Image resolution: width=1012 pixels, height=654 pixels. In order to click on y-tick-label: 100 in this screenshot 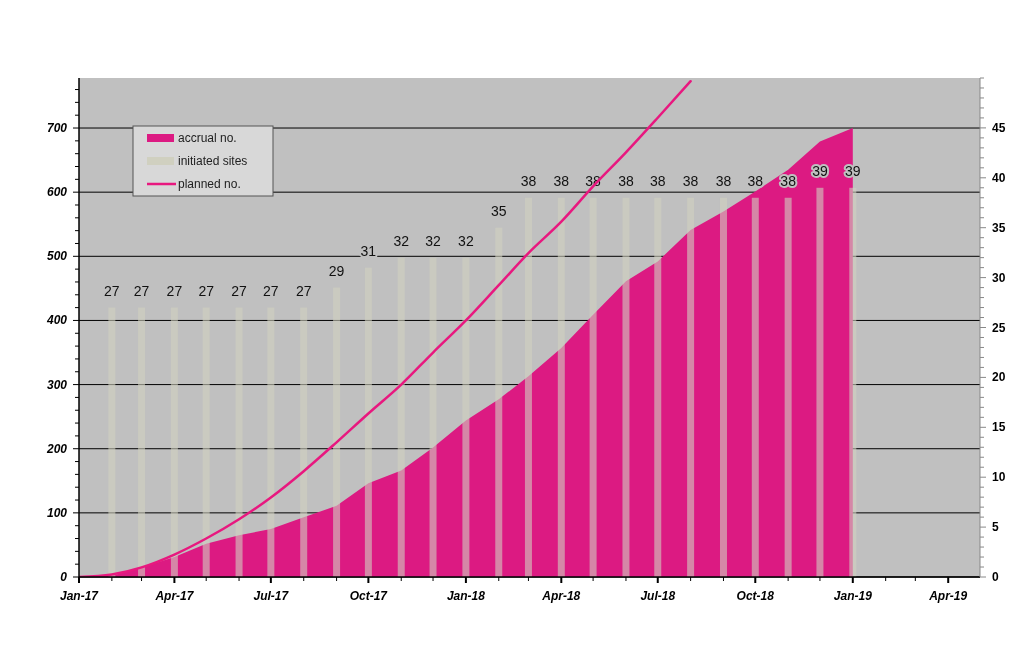, I will do `click(57, 512)`.